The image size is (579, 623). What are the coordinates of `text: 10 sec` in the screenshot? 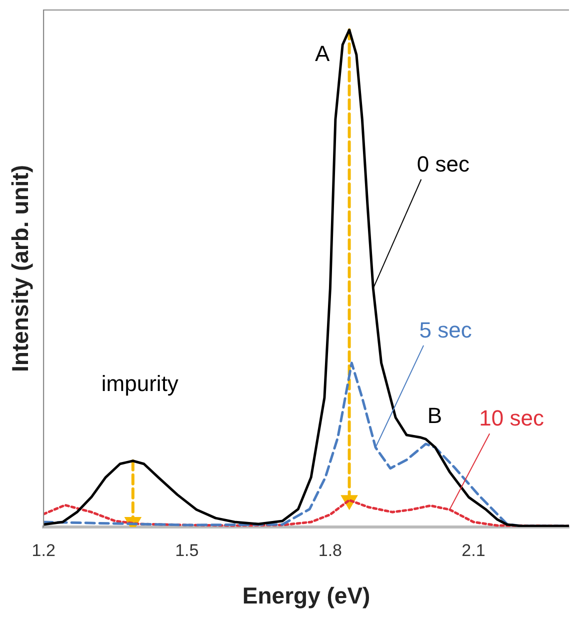 It's located at (511, 418).